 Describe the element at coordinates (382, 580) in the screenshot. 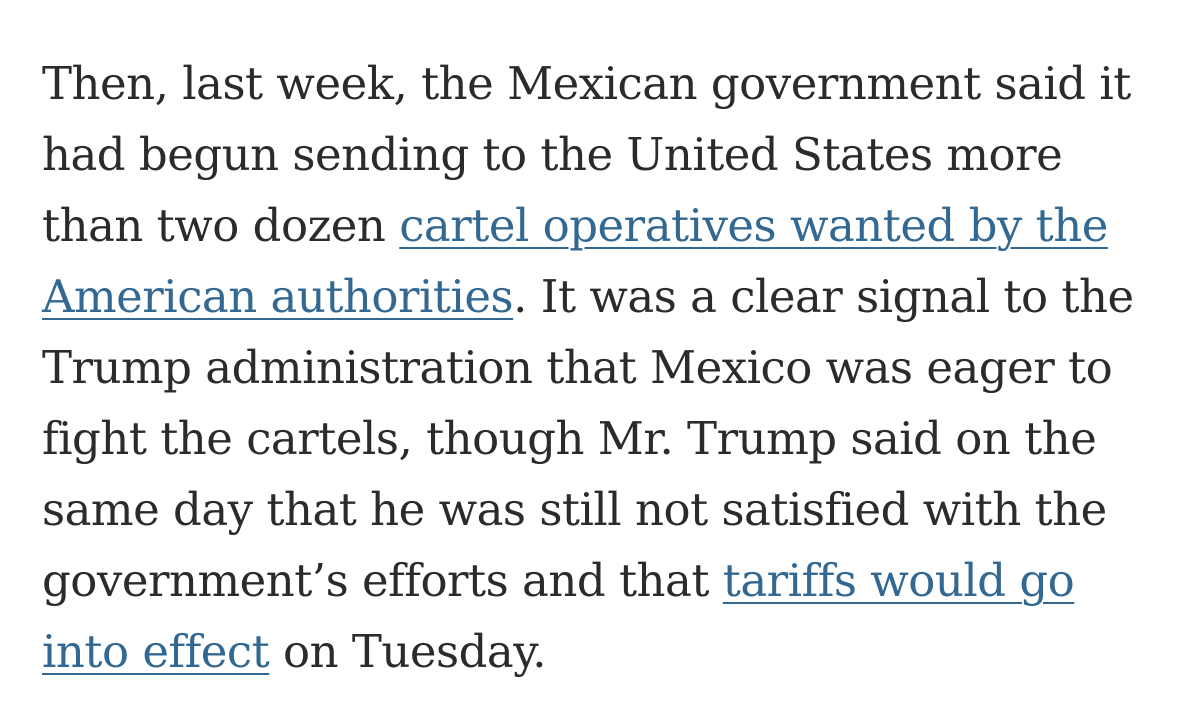

I see `line-8-text: government’s efforts and that` at that location.